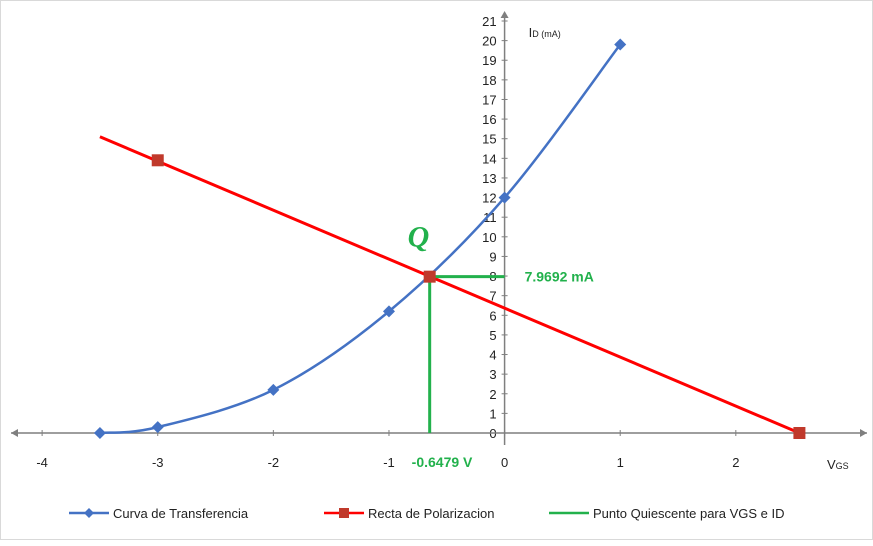 The image size is (873, 546). I want to click on x-tick-label: -2, so click(274, 462).